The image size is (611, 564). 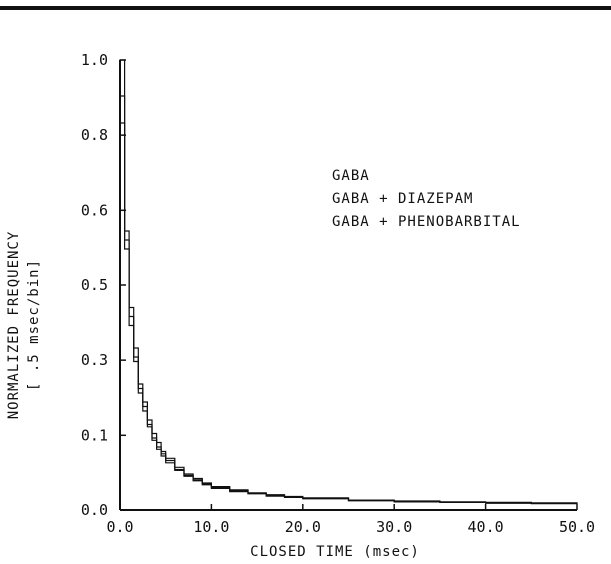 I want to click on top-rule, so click(x=305, y=8).